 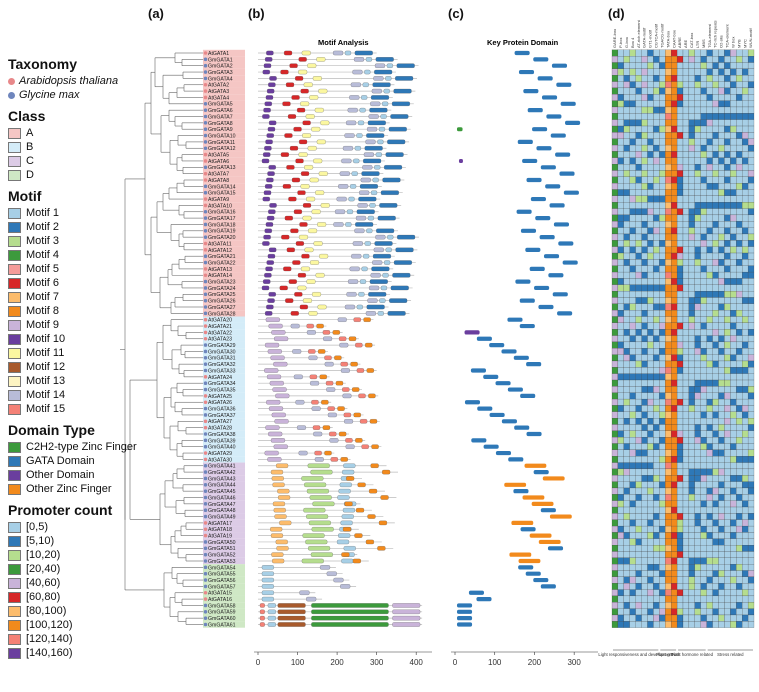 What do you see at coordinates (81, 447) in the screenshot?
I see `legend-label: C2H2-type Zinc Finger` at bounding box center [81, 447].